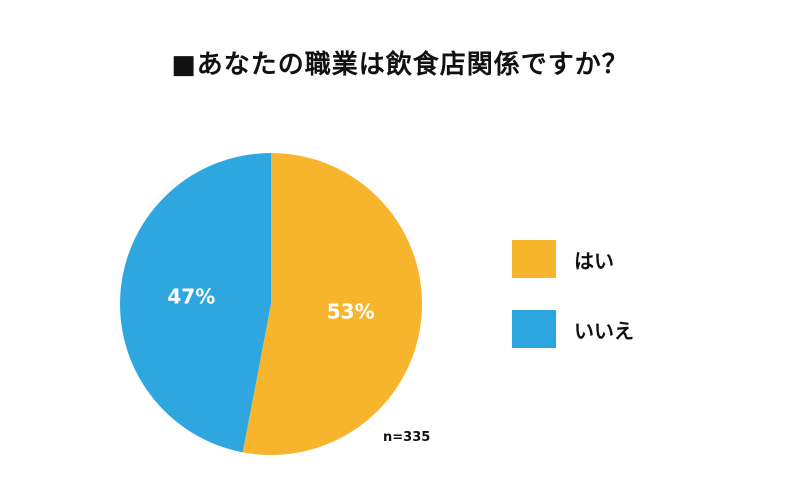  Describe the element at coordinates (534, 329) in the screenshot. I see `legend-swatch-no` at that location.